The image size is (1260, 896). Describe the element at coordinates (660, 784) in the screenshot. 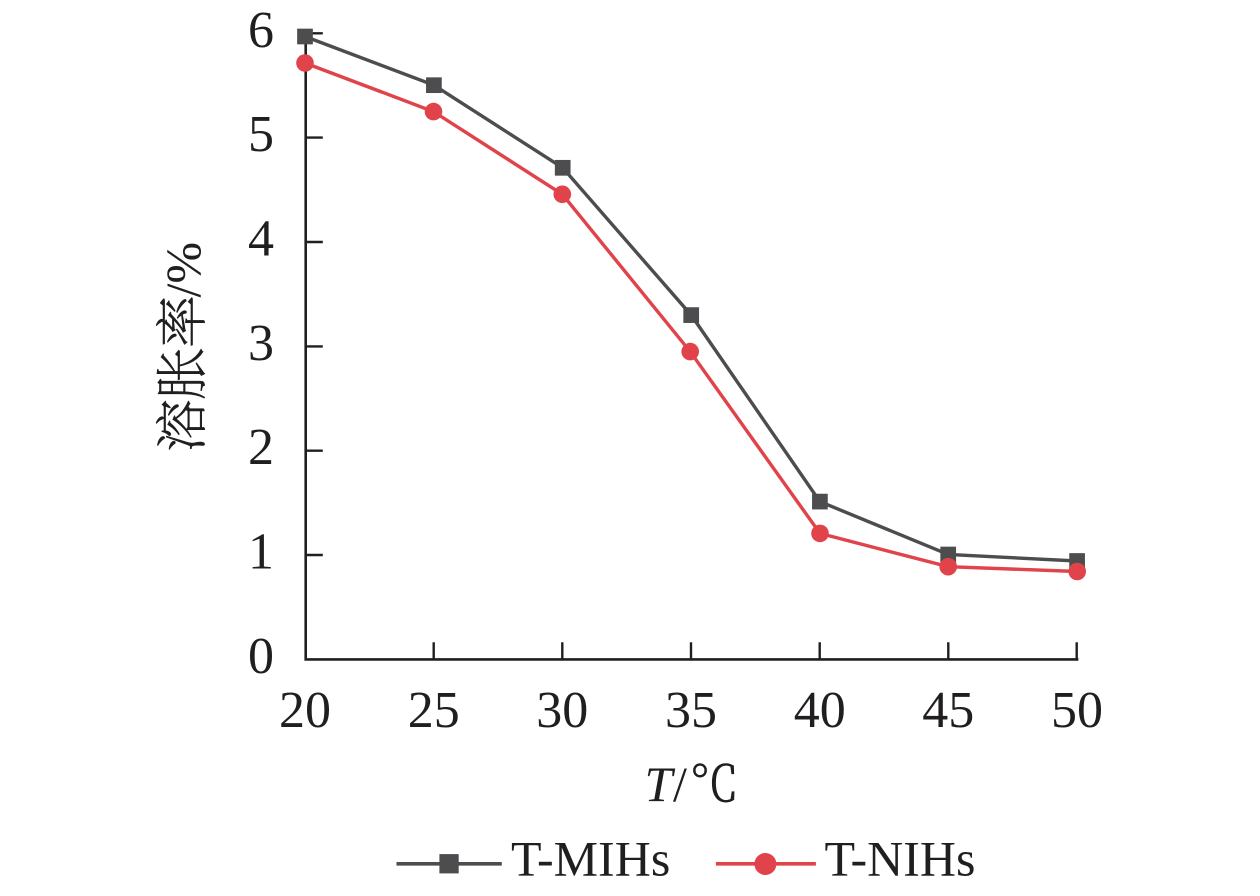

I see `svg-text: T` at that location.